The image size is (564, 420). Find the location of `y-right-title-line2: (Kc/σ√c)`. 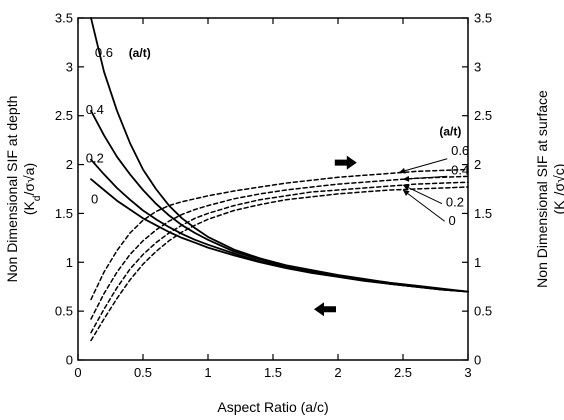

y-right-title-line2: (Kc/σ√c) is located at coordinates (557, 189).